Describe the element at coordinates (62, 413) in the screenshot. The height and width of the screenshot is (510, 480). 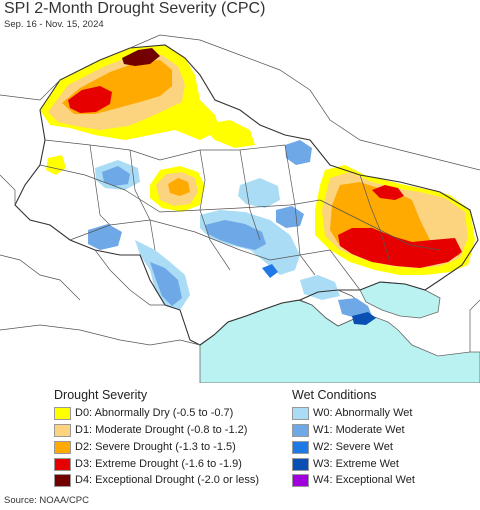
I see `swatch-d0` at that location.